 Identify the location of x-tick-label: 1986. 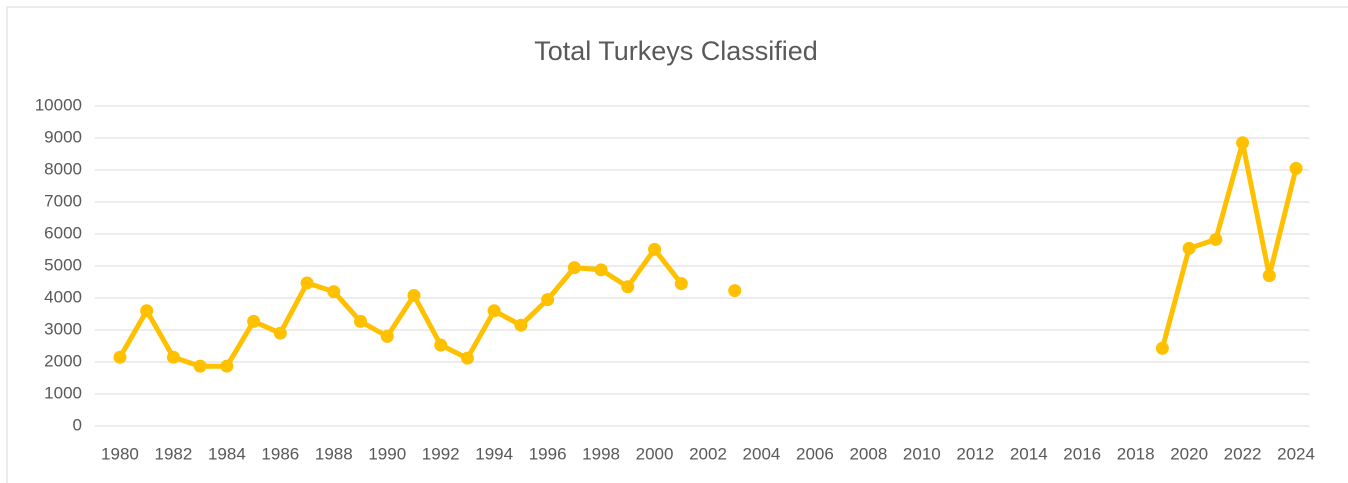
(280, 453).